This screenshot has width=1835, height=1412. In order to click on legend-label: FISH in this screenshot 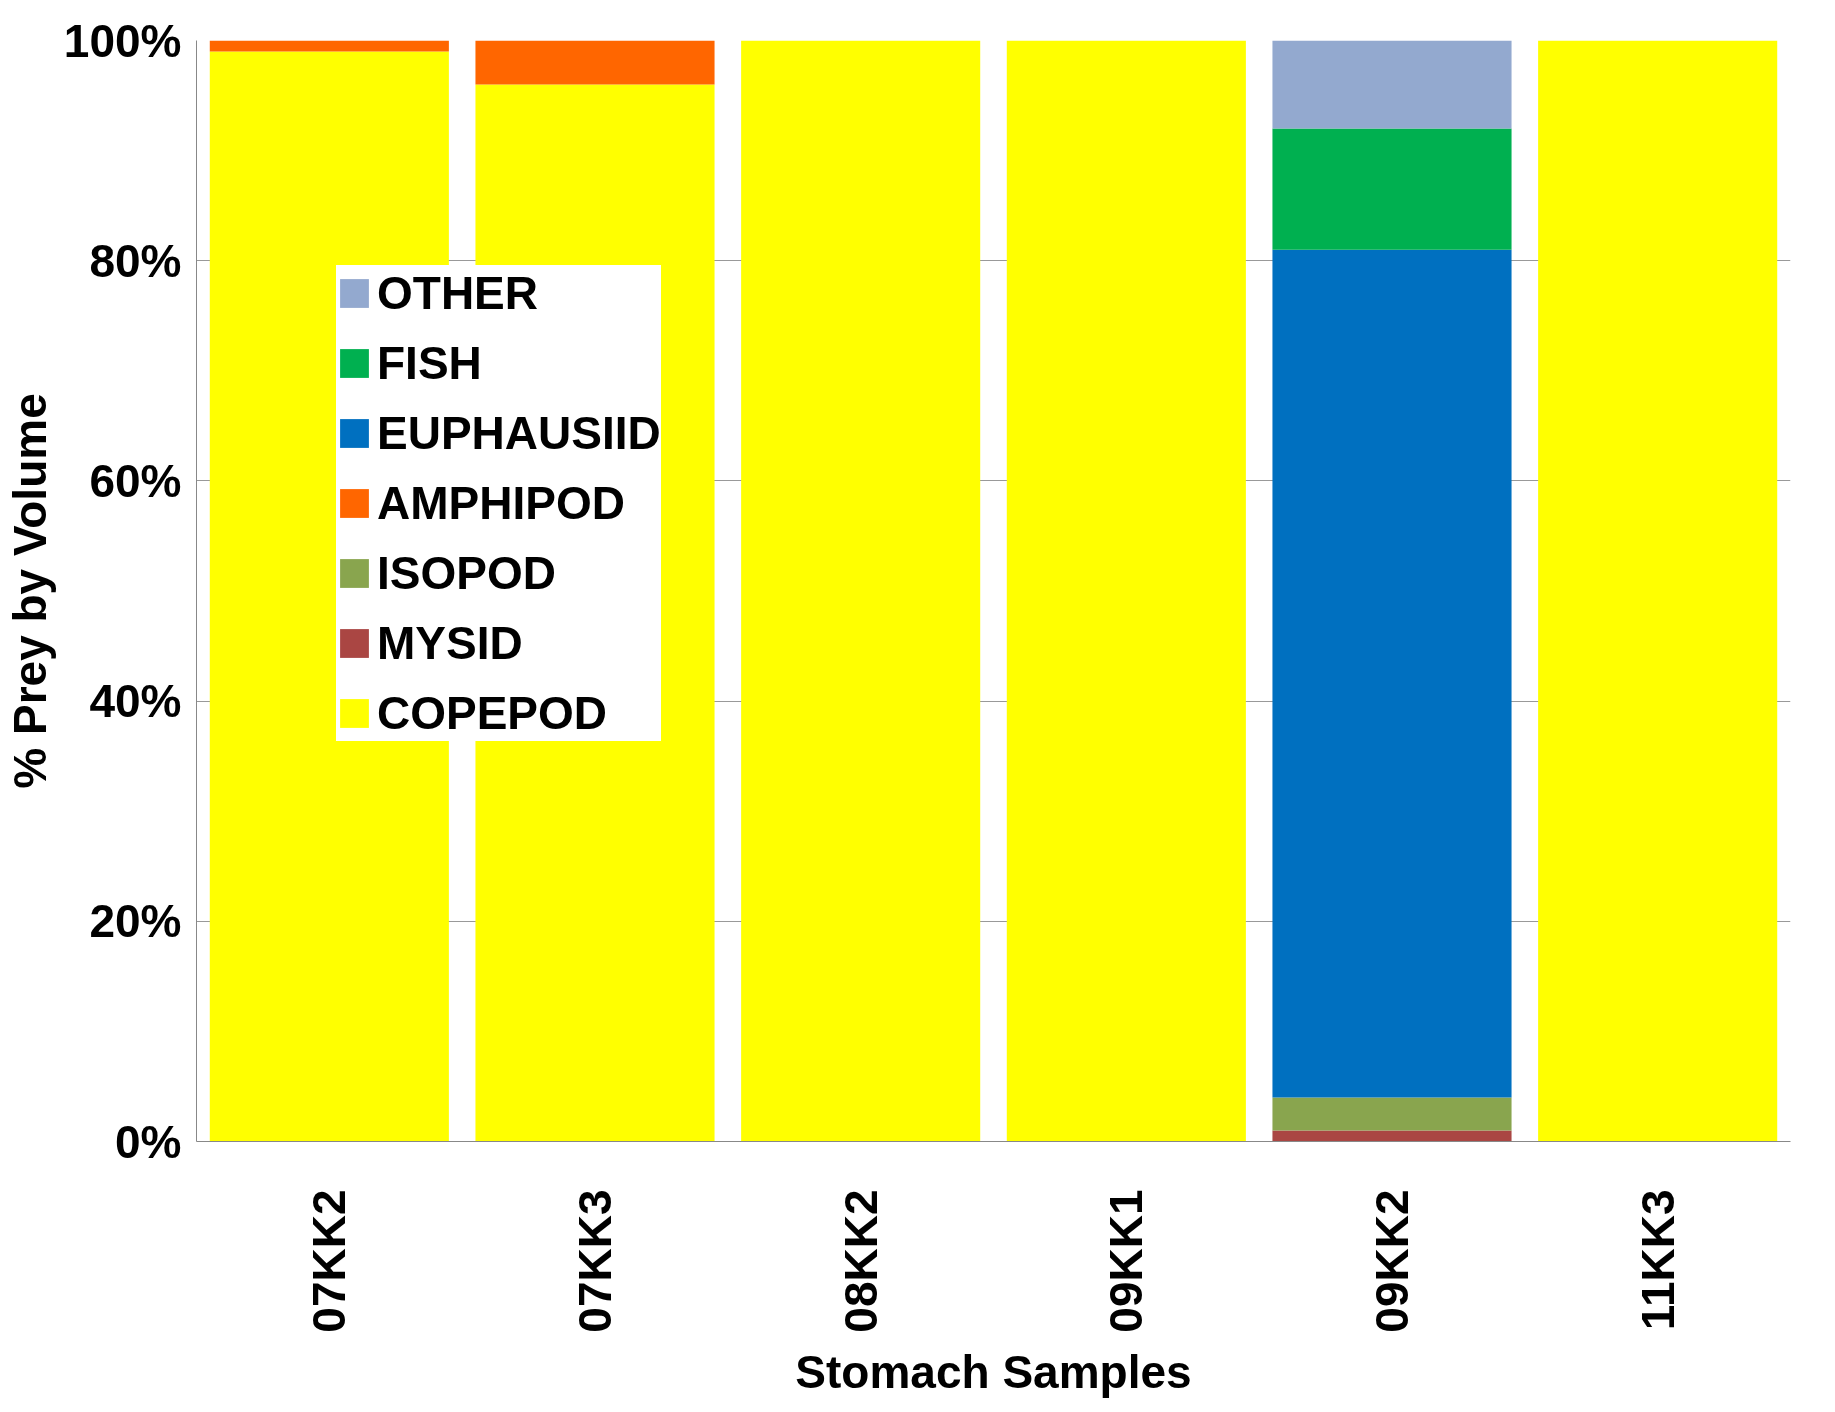, I will do `click(429, 363)`.